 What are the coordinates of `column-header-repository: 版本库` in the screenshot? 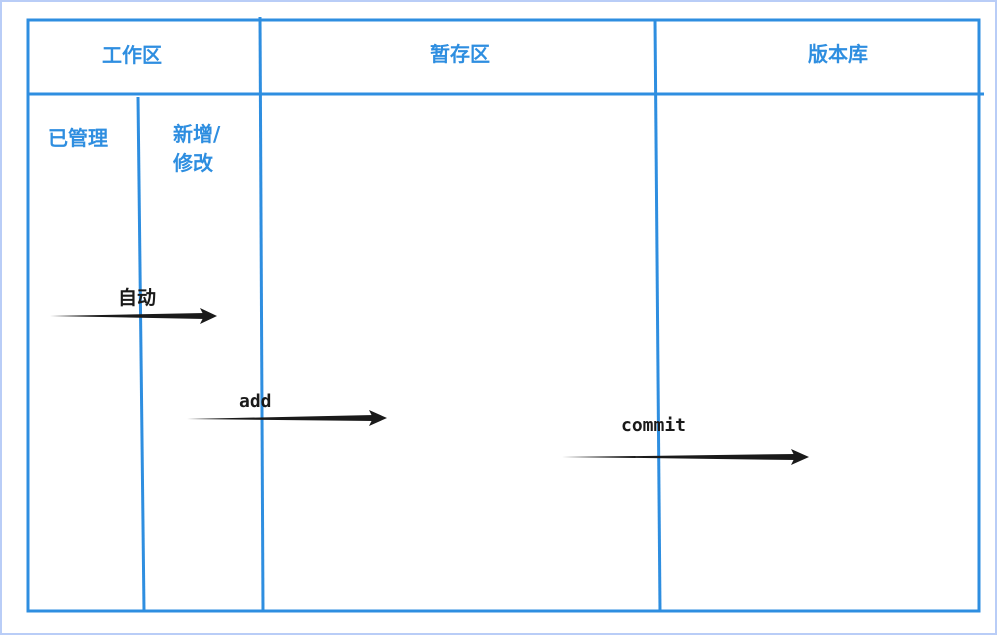 It's located at (838, 54).